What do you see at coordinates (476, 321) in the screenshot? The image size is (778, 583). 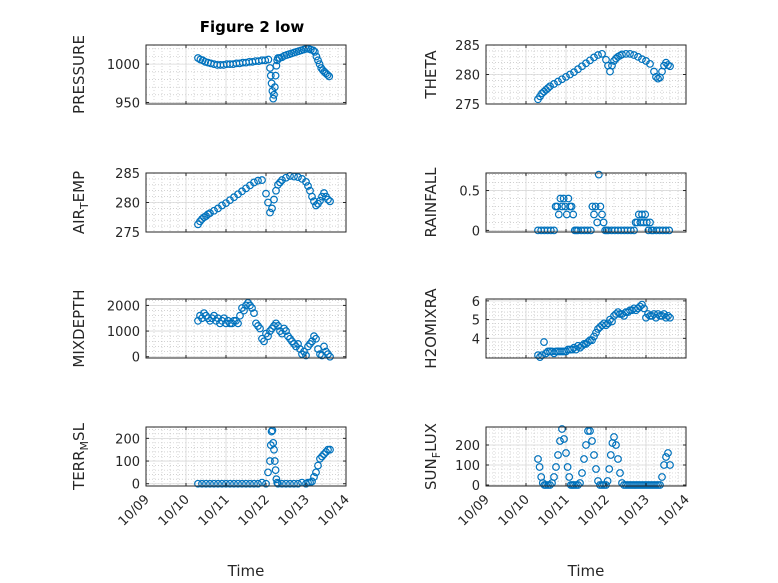 I see `y-tick-label: 5` at bounding box center [476, 321].